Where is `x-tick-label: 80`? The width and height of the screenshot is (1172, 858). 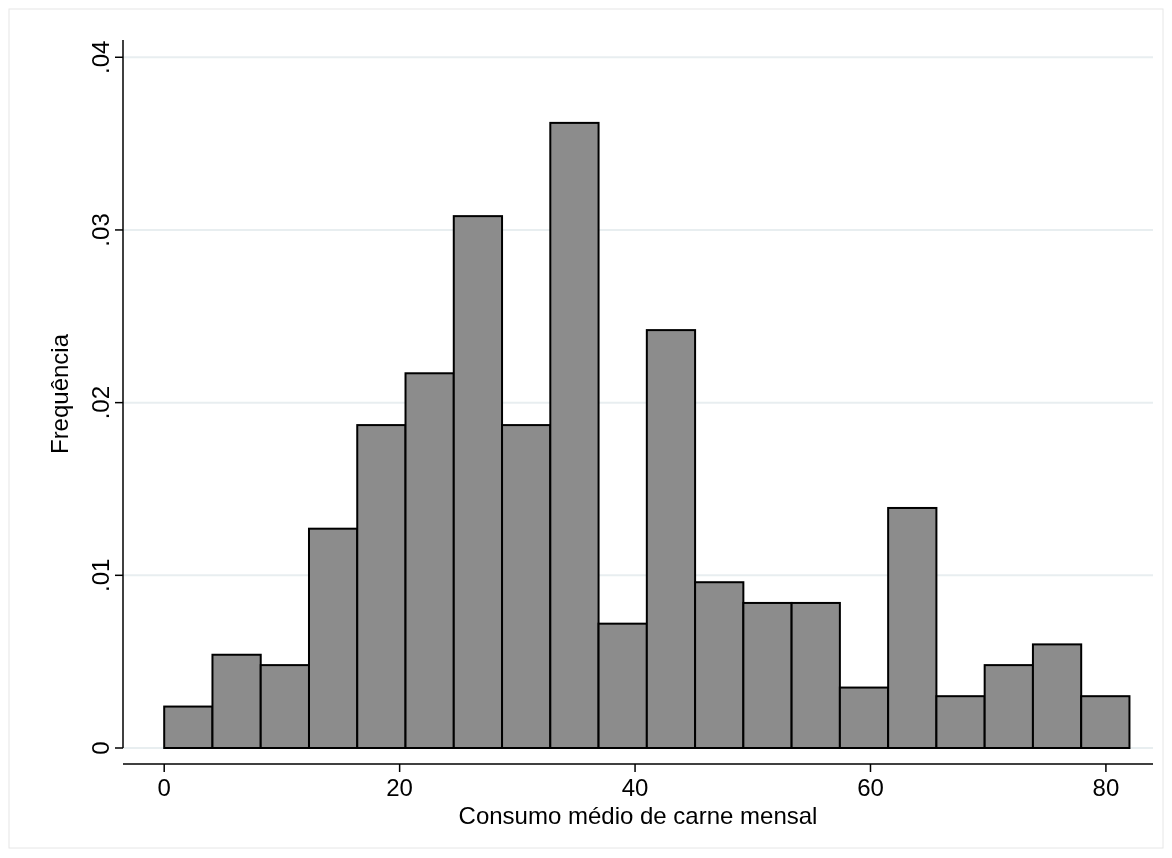 x-tick-label: 80 is located at coordinates (1106, 787).